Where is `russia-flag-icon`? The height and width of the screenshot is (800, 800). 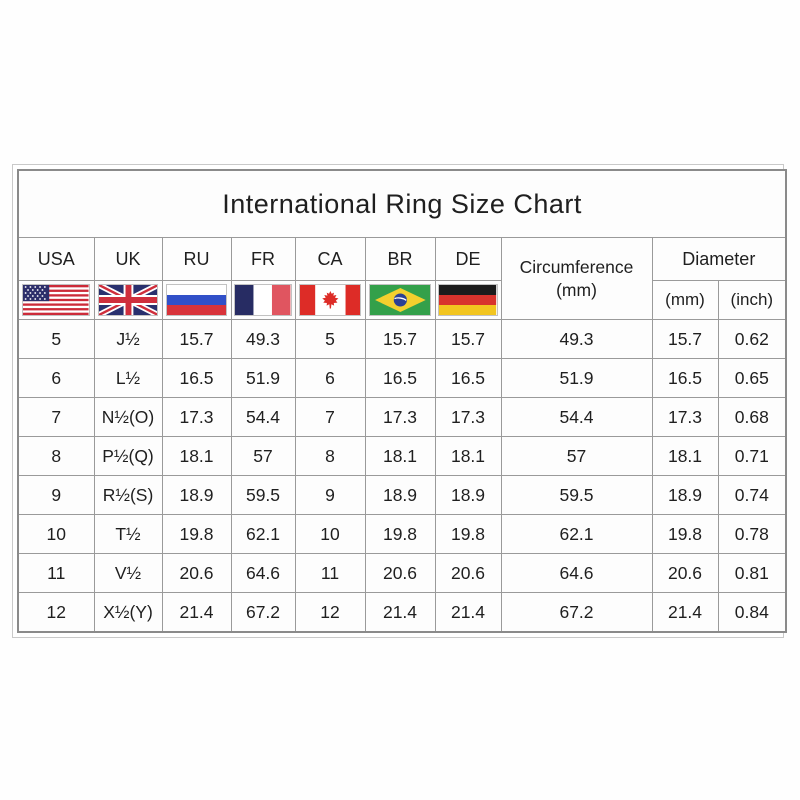
russia-flag-icon is located at coordinates (196, 300).